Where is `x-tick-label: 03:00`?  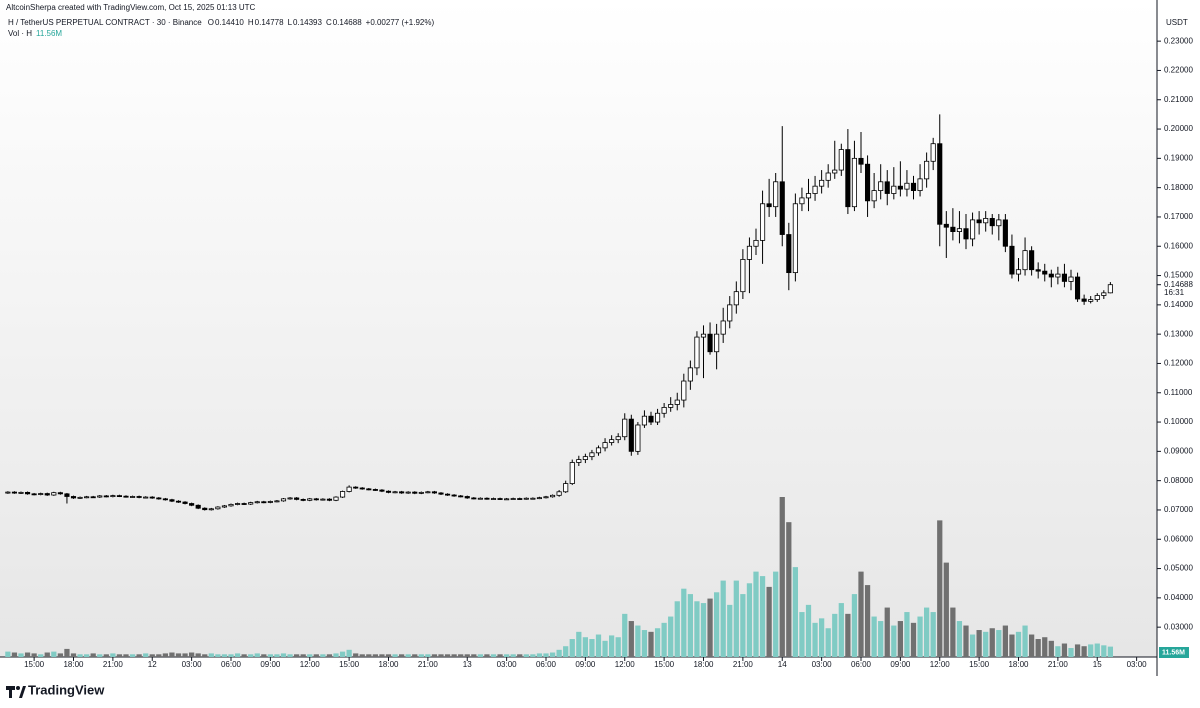 x-tick-label: 03:00 is located at coordinates (507, 664).